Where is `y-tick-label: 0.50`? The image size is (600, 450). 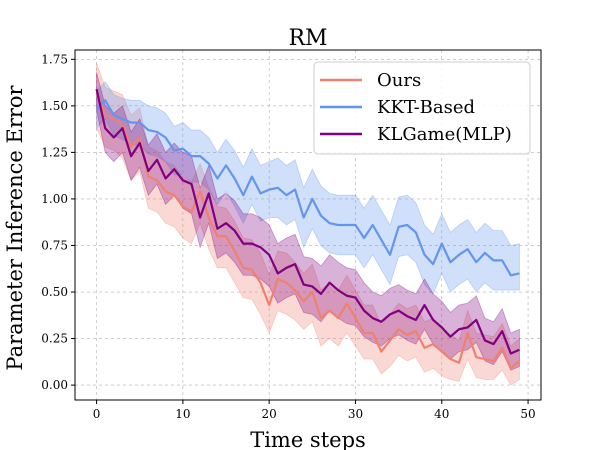
y-tick-label: 0.50 is located at coordinates (54, 292).